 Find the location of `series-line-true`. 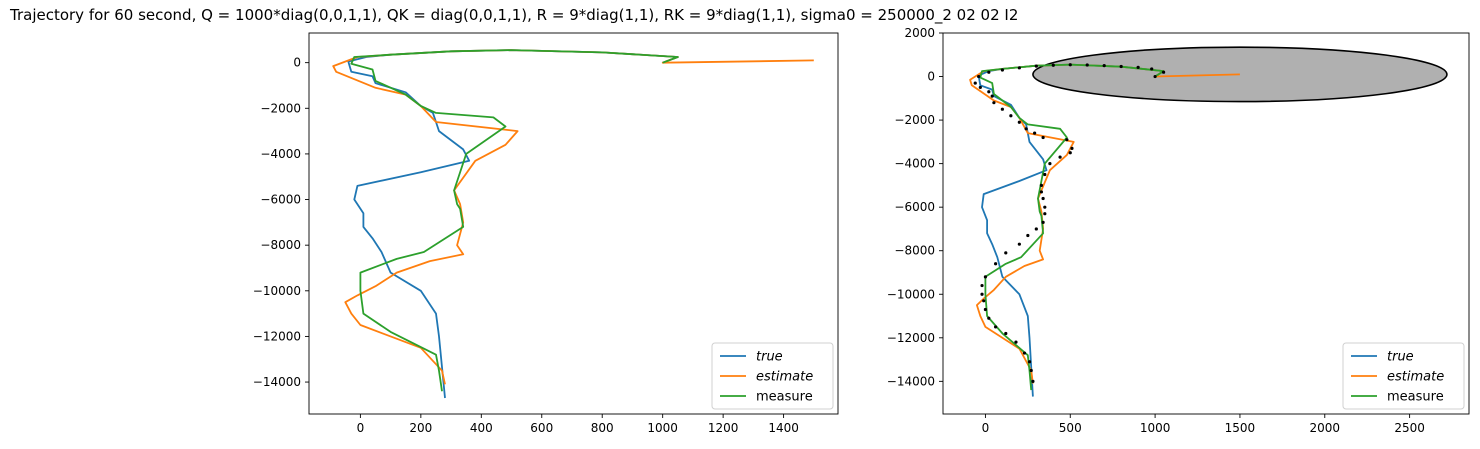

series-line-true is located at coordinates (1071, 230).